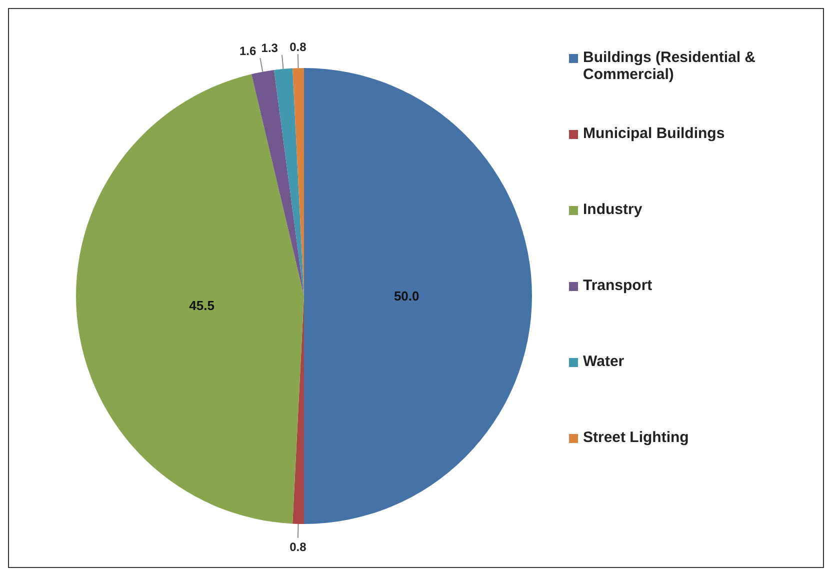 The height and width of the screenshot is (576, 832). Describe the element at coordinates (617, 285) in the screenshot. I see `legend-label: Transport` at that location.